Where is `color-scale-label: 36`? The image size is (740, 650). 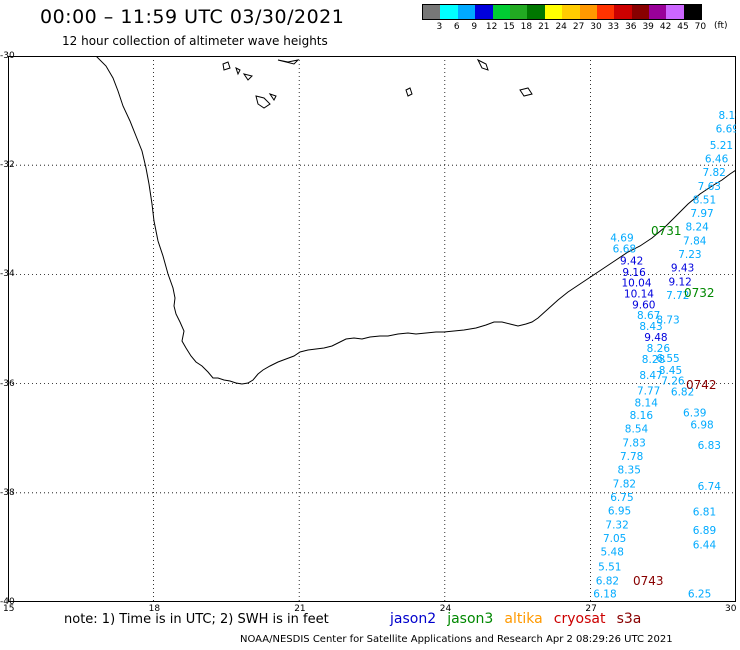
color-scale-label: 36 is located at coordinates (631, 27).